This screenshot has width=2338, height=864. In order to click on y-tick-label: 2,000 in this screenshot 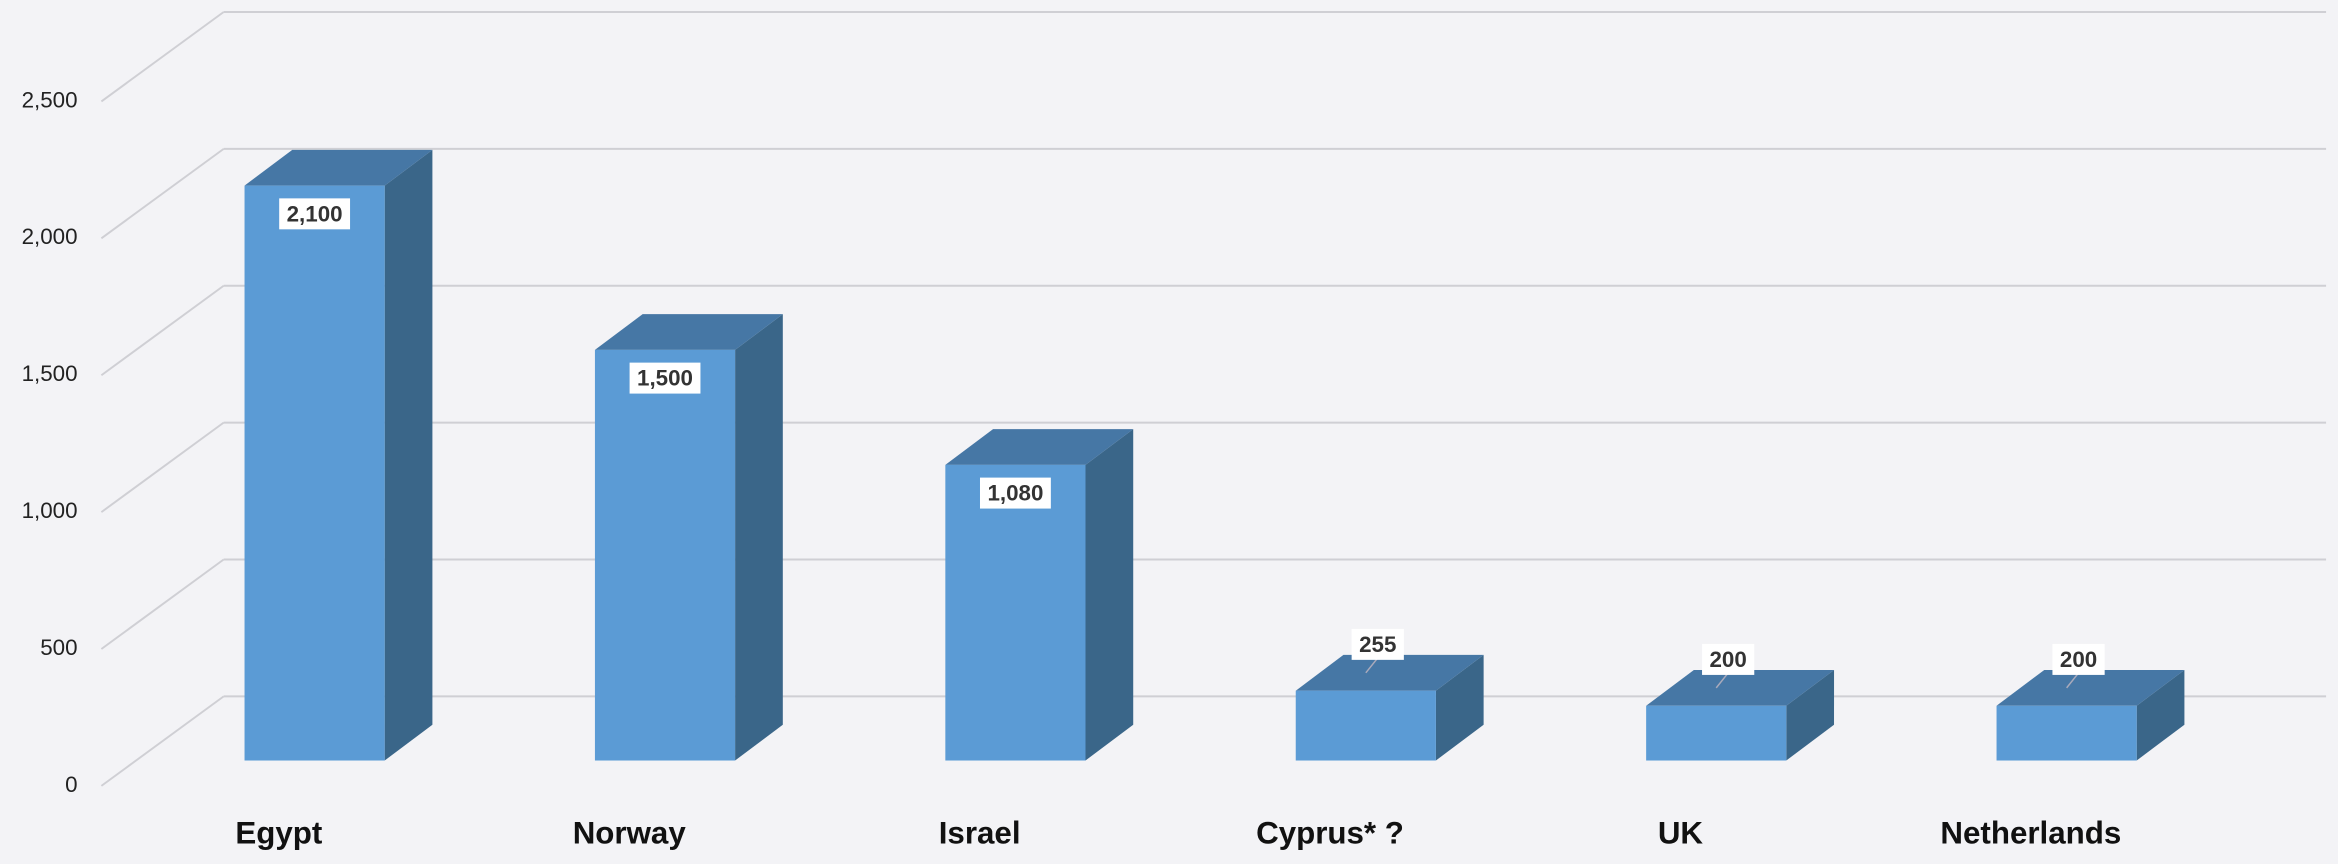, I will do `click(50, 236)`.